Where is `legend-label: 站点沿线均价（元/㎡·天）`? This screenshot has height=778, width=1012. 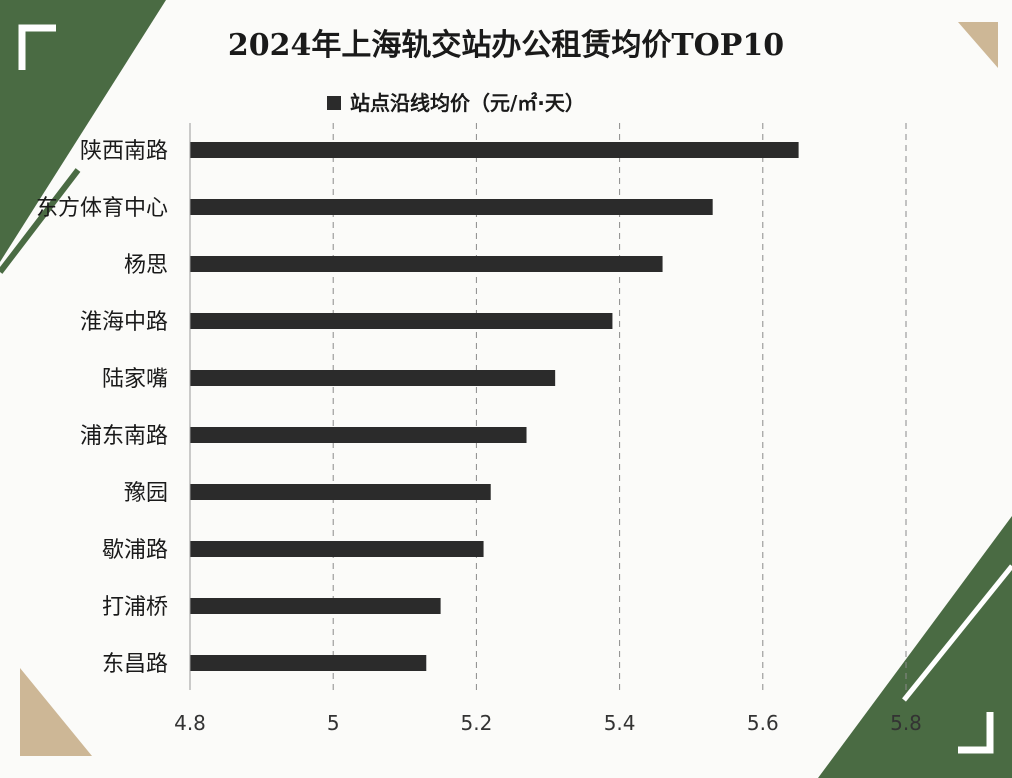 legend-label: 站点沿线均价（元/㎡·天） is located at coordinates (467, 103).